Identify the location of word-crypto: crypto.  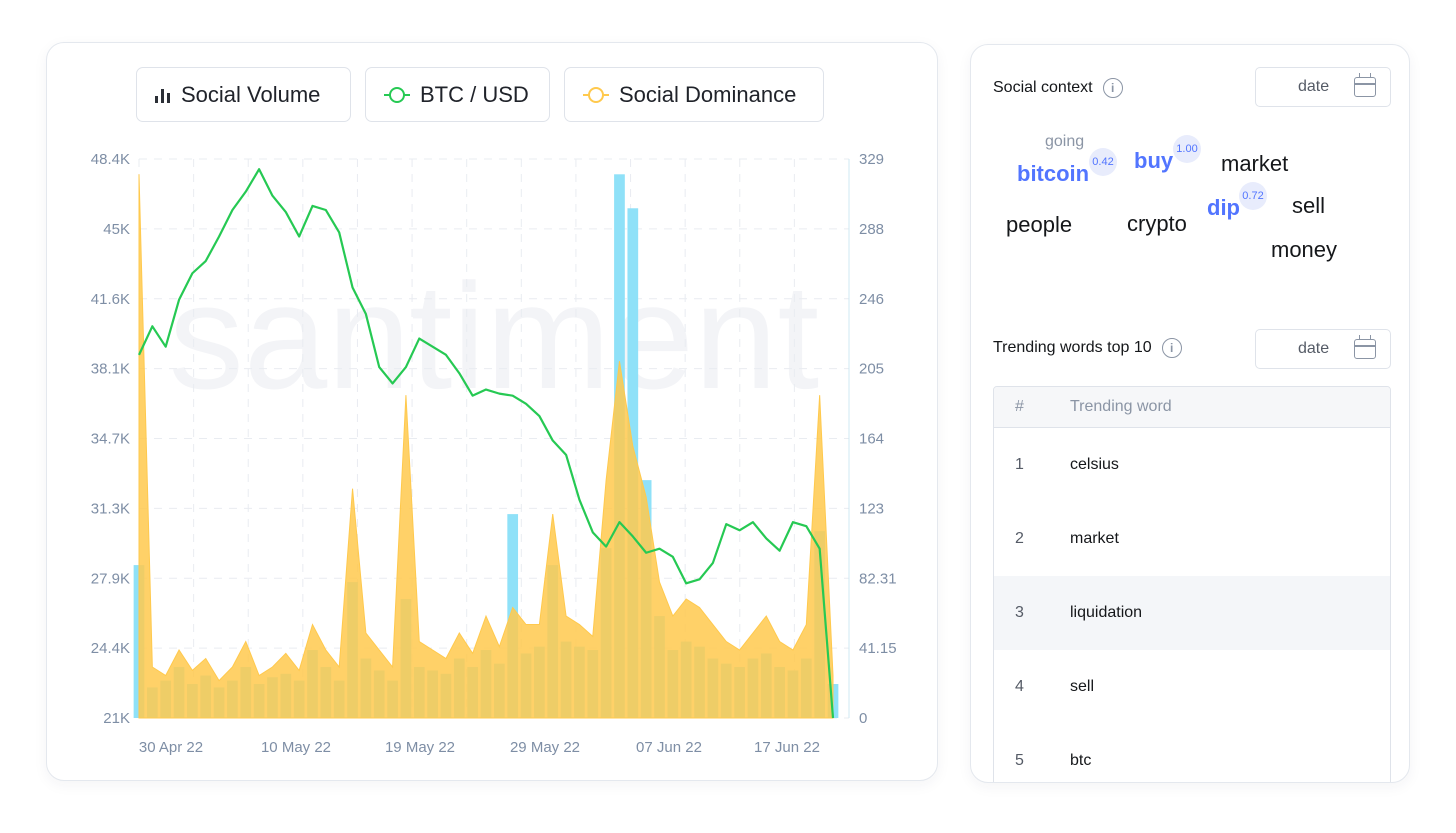
(1157, 223).